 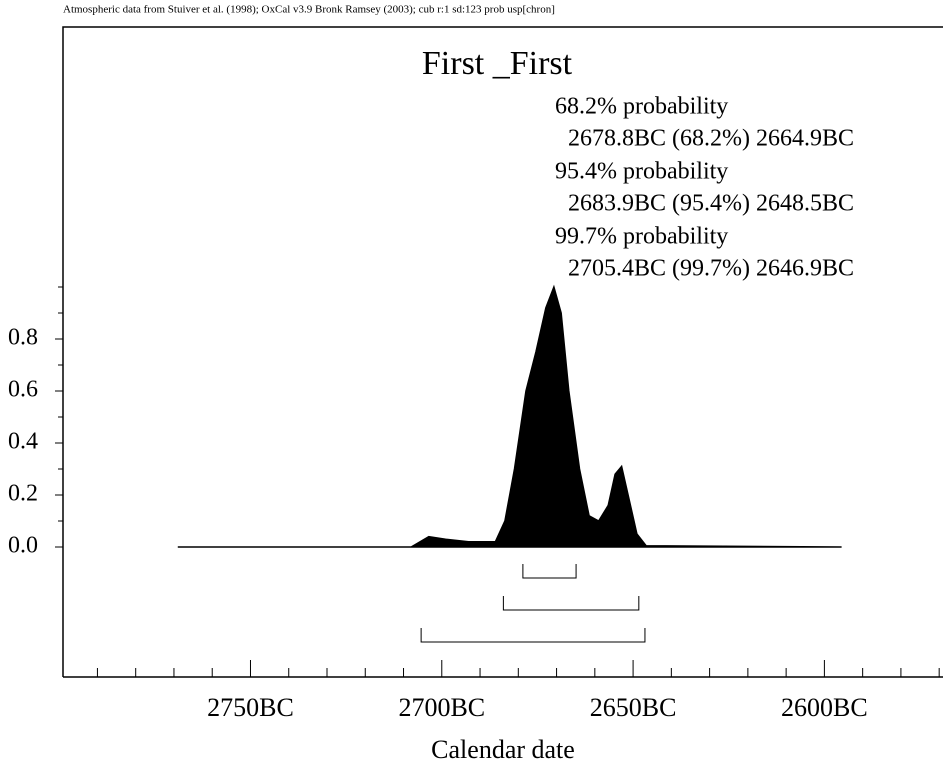 What do you see at coordinates (23, 442) in the screenshot?
I see `y-tick-label: 0.4` at bounding box center [23, 442].